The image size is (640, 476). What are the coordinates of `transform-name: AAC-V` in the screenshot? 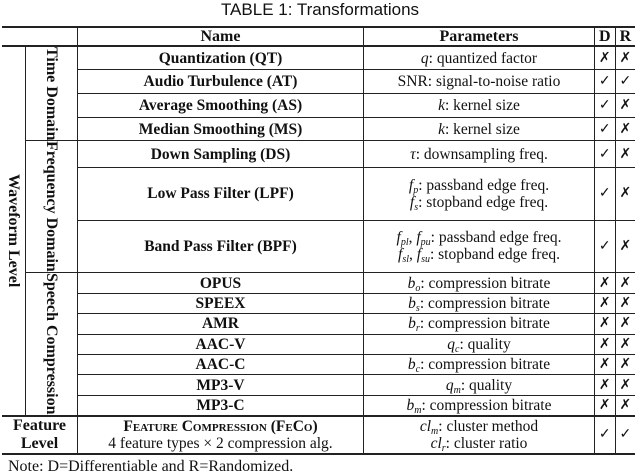 It's located at (220, 344).